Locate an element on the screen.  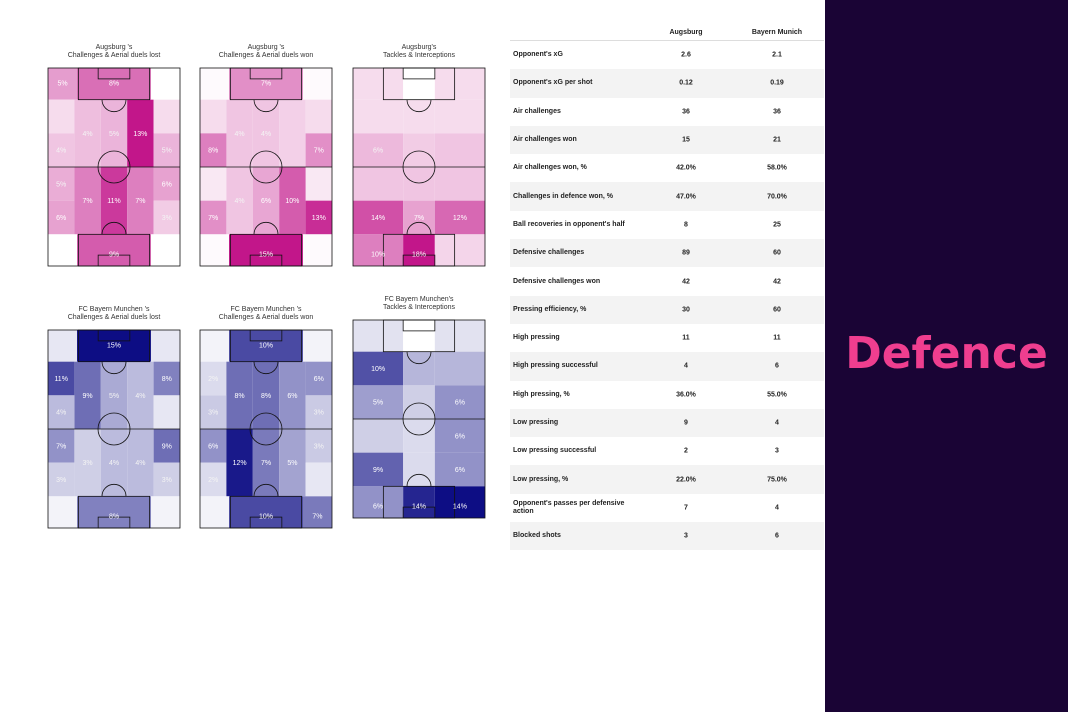
row-label: Defensive challenges is located at coordinates (549, 253).